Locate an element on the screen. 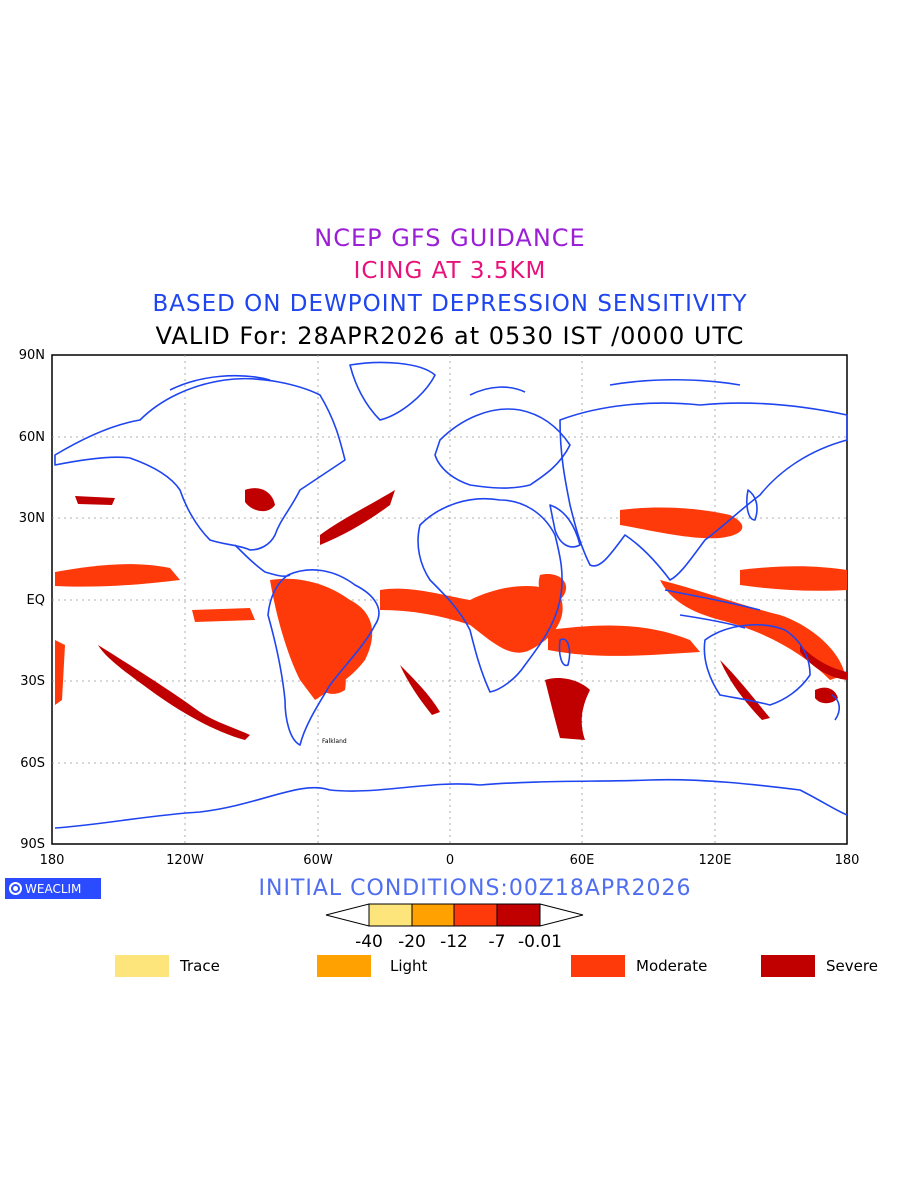 This screenshot has height=1200, width=900. coastline-japan is located at coordinates (752, 505).